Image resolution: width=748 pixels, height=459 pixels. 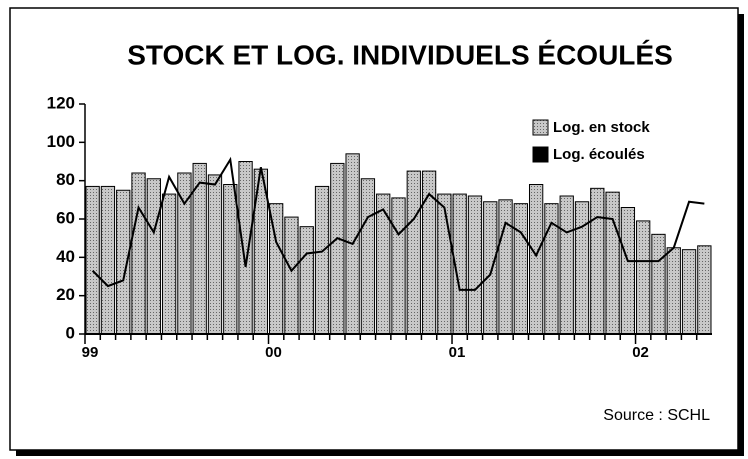 I want to click on y-tick-label: 20, so click(x=65, y=294).